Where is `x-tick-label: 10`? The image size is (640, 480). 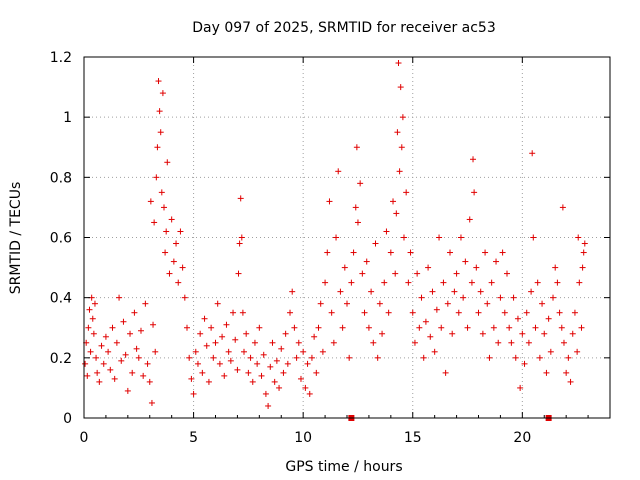
x-tick-label: 10 is located at coordinates (303, 438).